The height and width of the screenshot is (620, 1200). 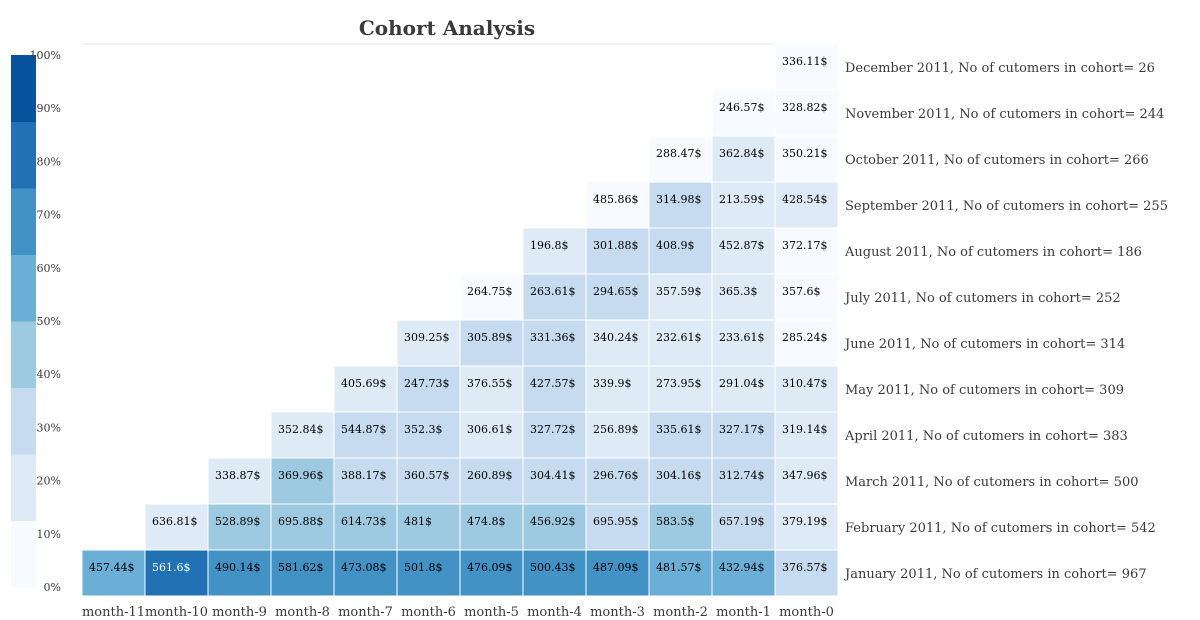 What do you see at coordinates (423, 567) in the screenshot?
I see `cell-value-label: 501.8$` at bounding box center [423, 567].